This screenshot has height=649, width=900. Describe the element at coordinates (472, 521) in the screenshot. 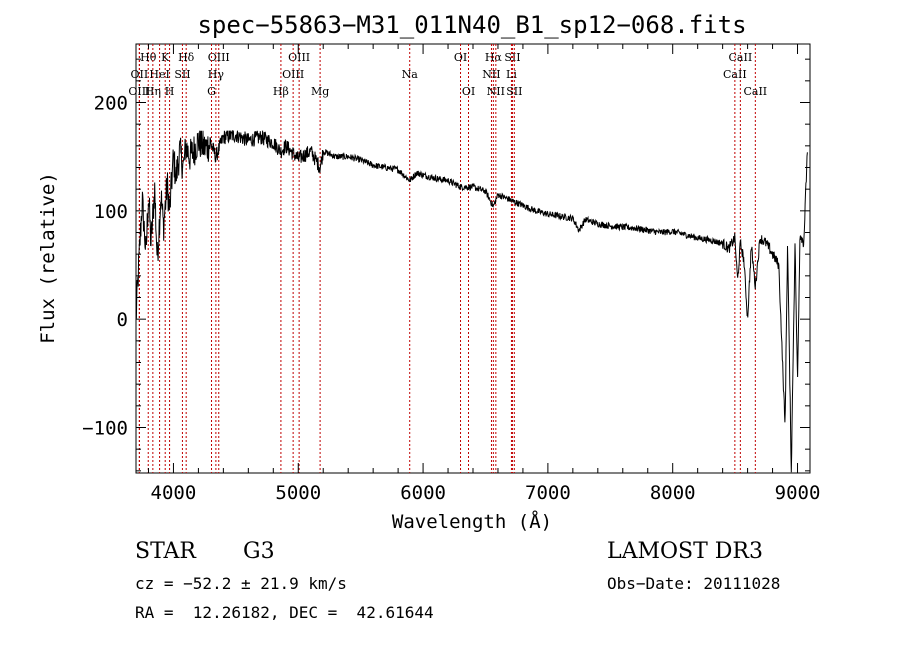

I see `x-axis-label: Wavelength (Å)` at that location.